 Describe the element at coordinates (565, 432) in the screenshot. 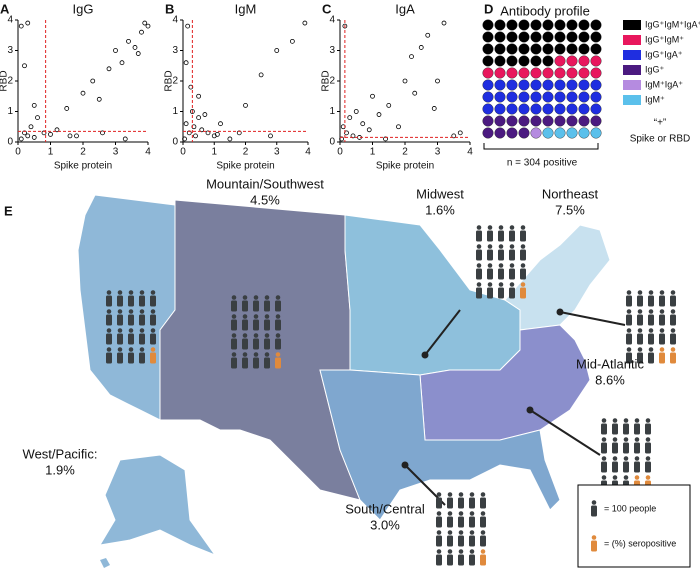

I see `leader-line` at that location.